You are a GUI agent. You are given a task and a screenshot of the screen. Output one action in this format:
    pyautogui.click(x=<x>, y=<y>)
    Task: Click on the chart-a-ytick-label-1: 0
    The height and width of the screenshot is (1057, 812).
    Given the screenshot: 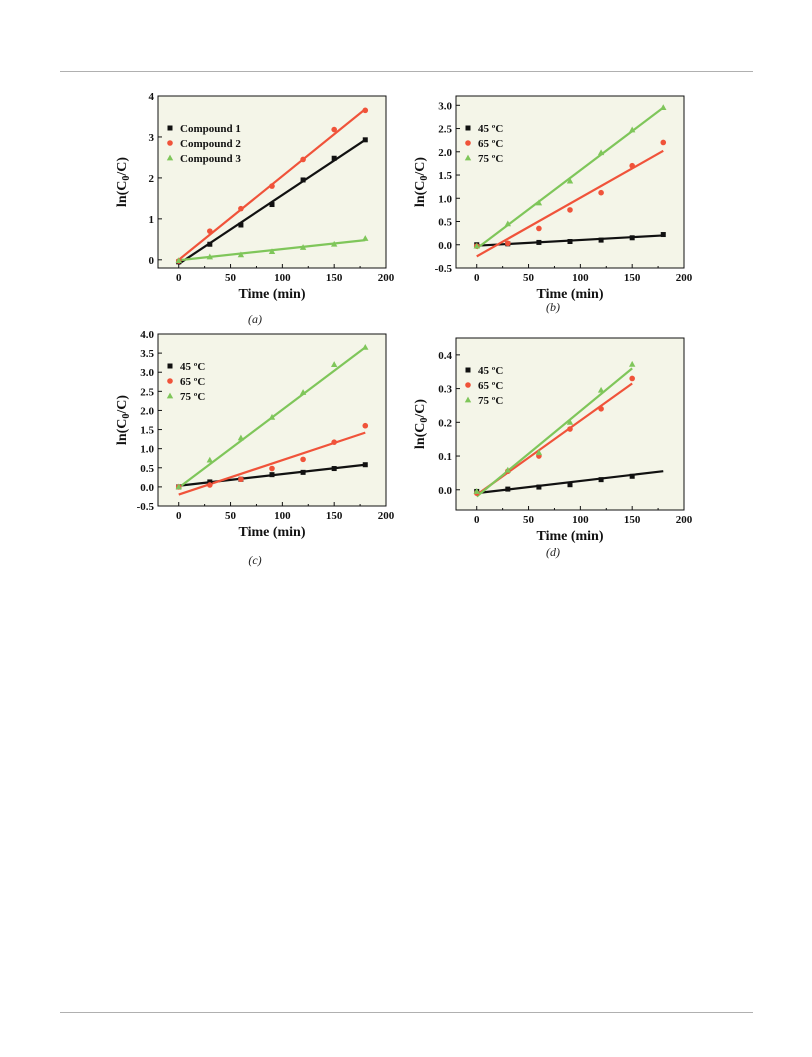 What is the action you would take?
    pyautogui.click(x=152, y=261)
    